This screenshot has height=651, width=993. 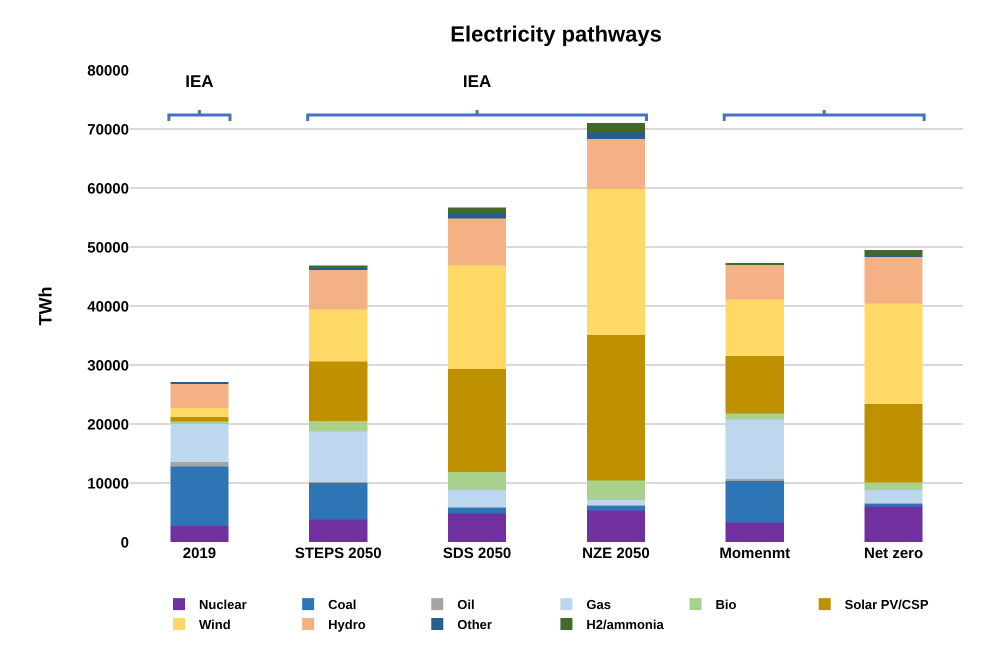 What do you see at coordinates (625, 624) in the screenshot?
I see `legend-label: H2/ammonia` at bounding box center [625, 624].